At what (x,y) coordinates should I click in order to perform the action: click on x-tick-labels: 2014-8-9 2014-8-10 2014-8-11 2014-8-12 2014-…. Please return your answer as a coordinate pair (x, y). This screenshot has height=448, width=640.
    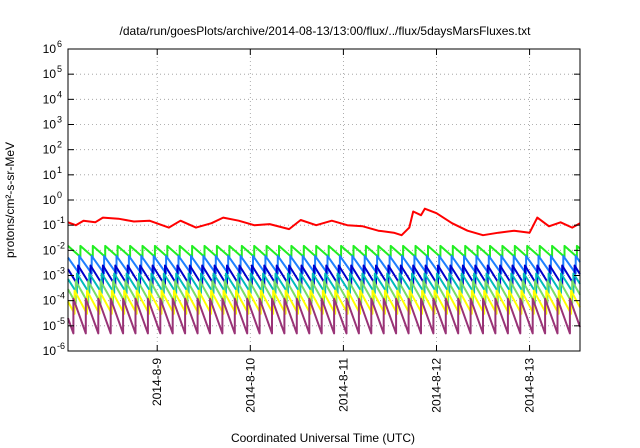
    Looking at the image, I should click on (343, 385).